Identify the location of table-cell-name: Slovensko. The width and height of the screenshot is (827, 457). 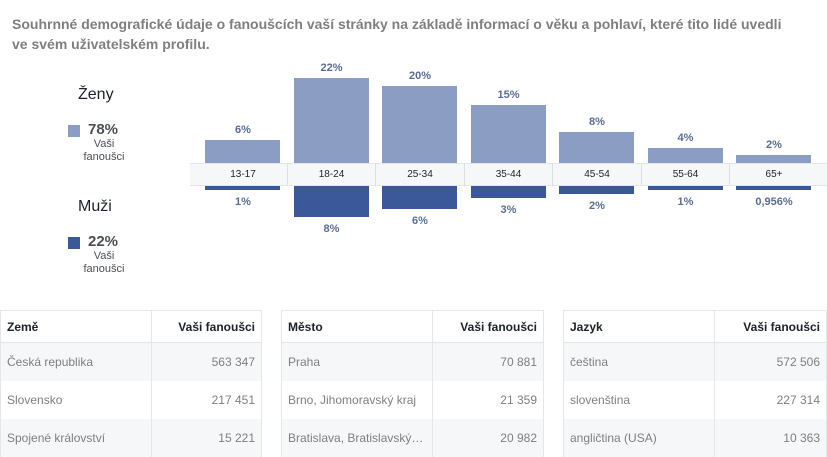
(35, 400).